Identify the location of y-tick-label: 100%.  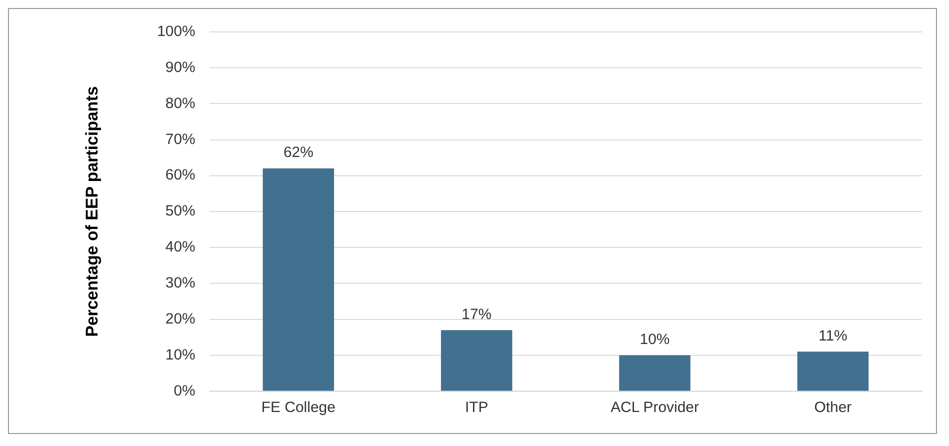
(176, 31).